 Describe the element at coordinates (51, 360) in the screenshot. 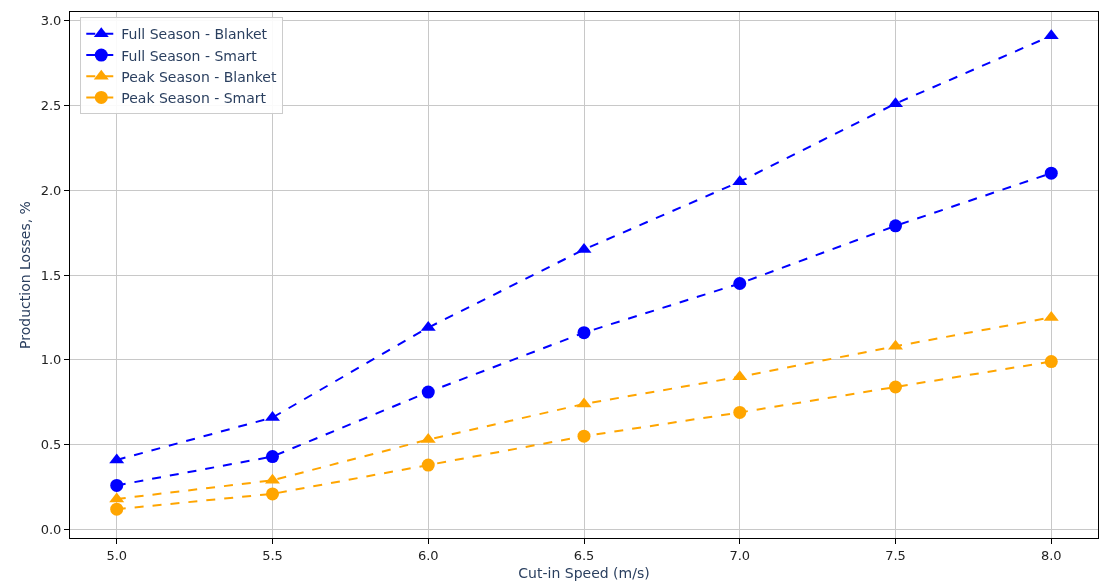

I see `y-tick-label: 1.0` at that location.